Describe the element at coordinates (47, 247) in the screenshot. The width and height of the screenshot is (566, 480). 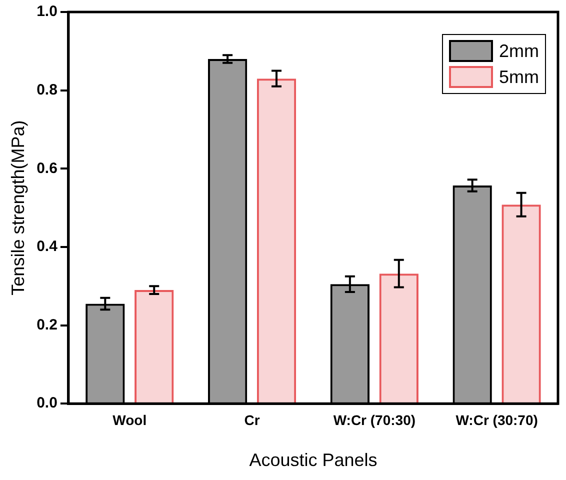
I see `y-tick-label: 0.4` at that location.